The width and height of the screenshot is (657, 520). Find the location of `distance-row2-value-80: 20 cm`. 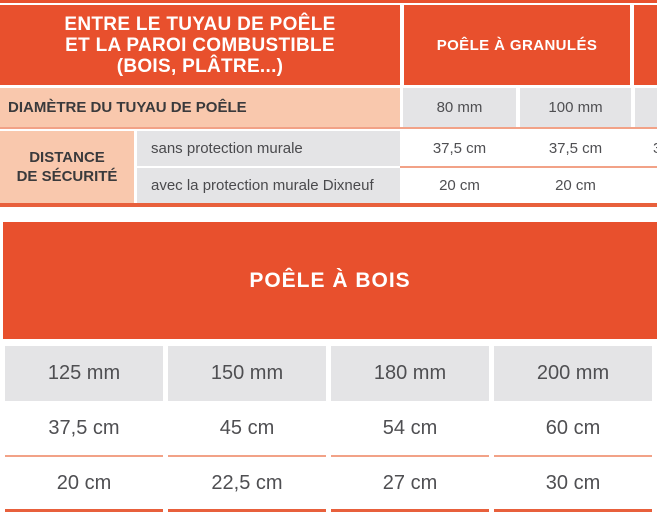

distance-row2-value-80: 20 cm is located at coordinates (459, 185).